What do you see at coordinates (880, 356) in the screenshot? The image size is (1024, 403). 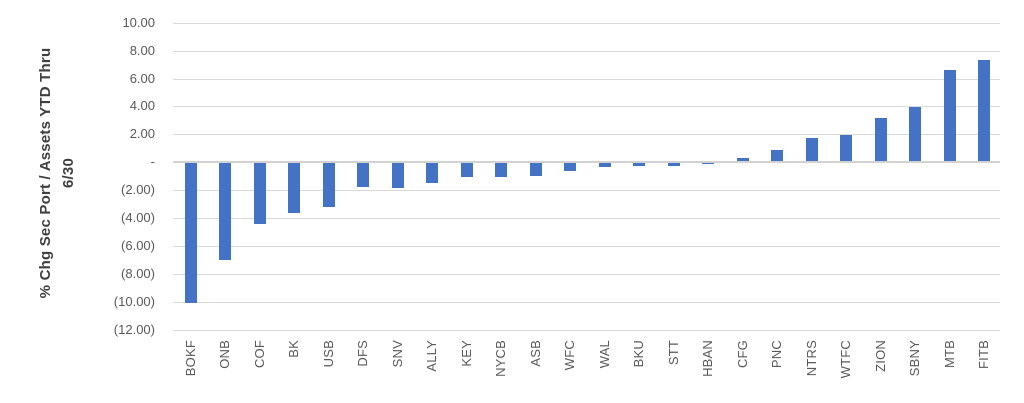 I see `x-tick-label-ZION: ZION` at bounding box center [880, 356].